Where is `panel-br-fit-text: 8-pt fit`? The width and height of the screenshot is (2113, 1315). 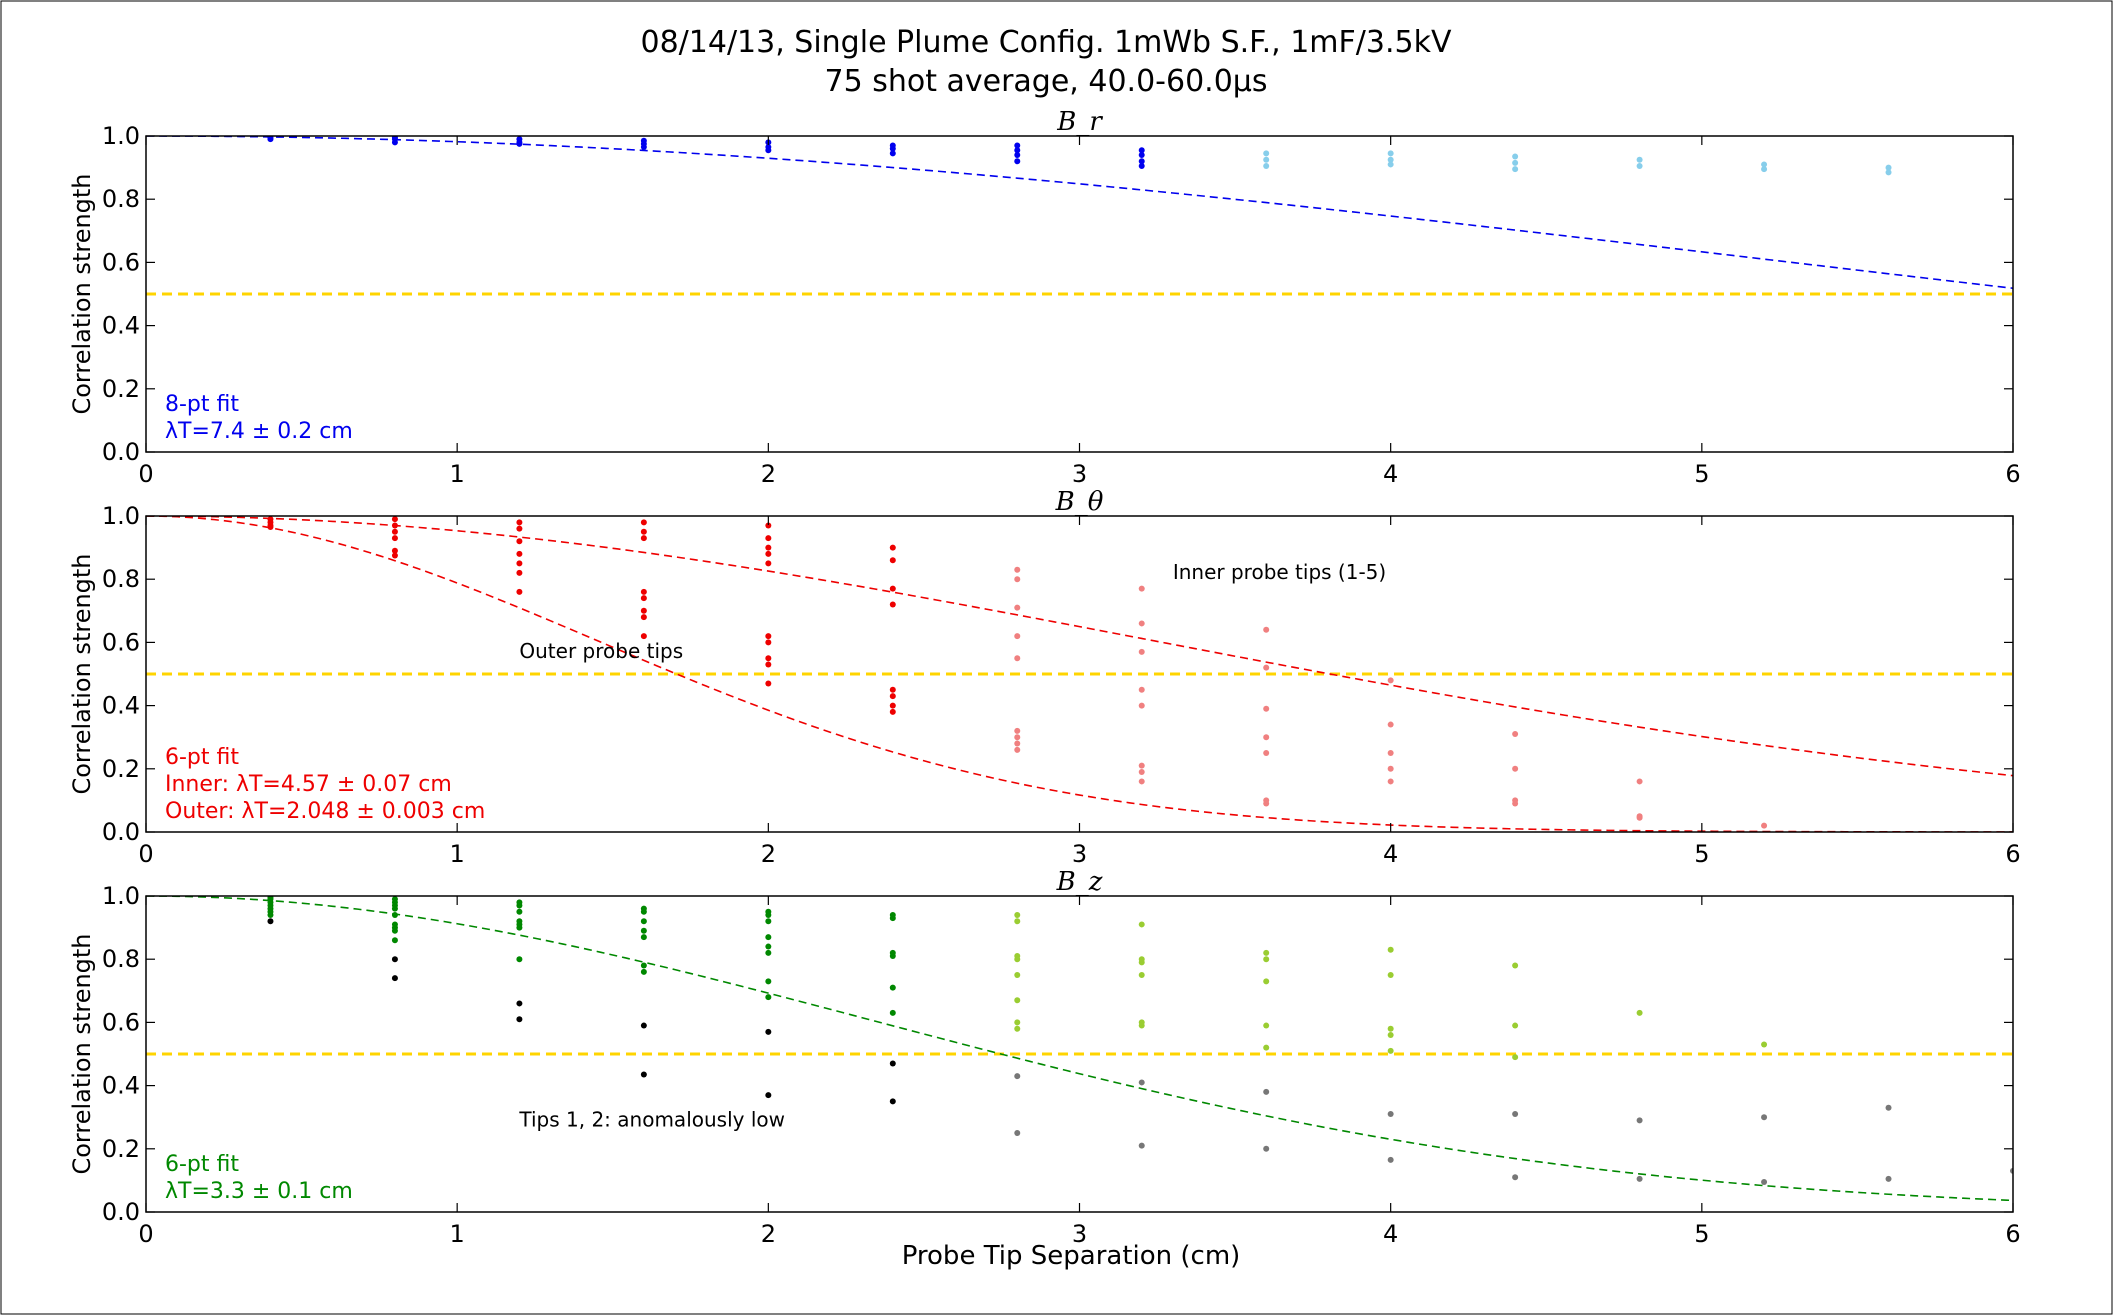
panel-br-fit-text: 8-pt fit is located at coordinates (202, 404).